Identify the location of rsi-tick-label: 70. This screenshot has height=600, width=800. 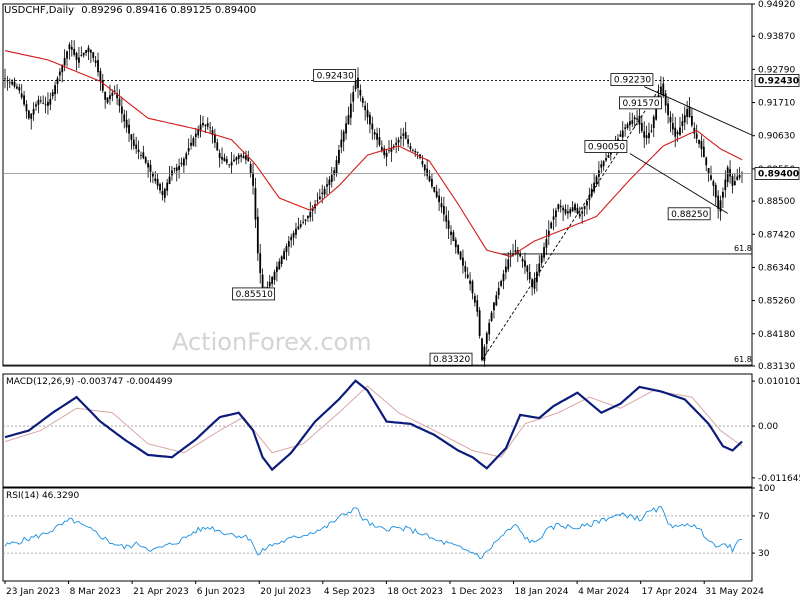
(764, 517).